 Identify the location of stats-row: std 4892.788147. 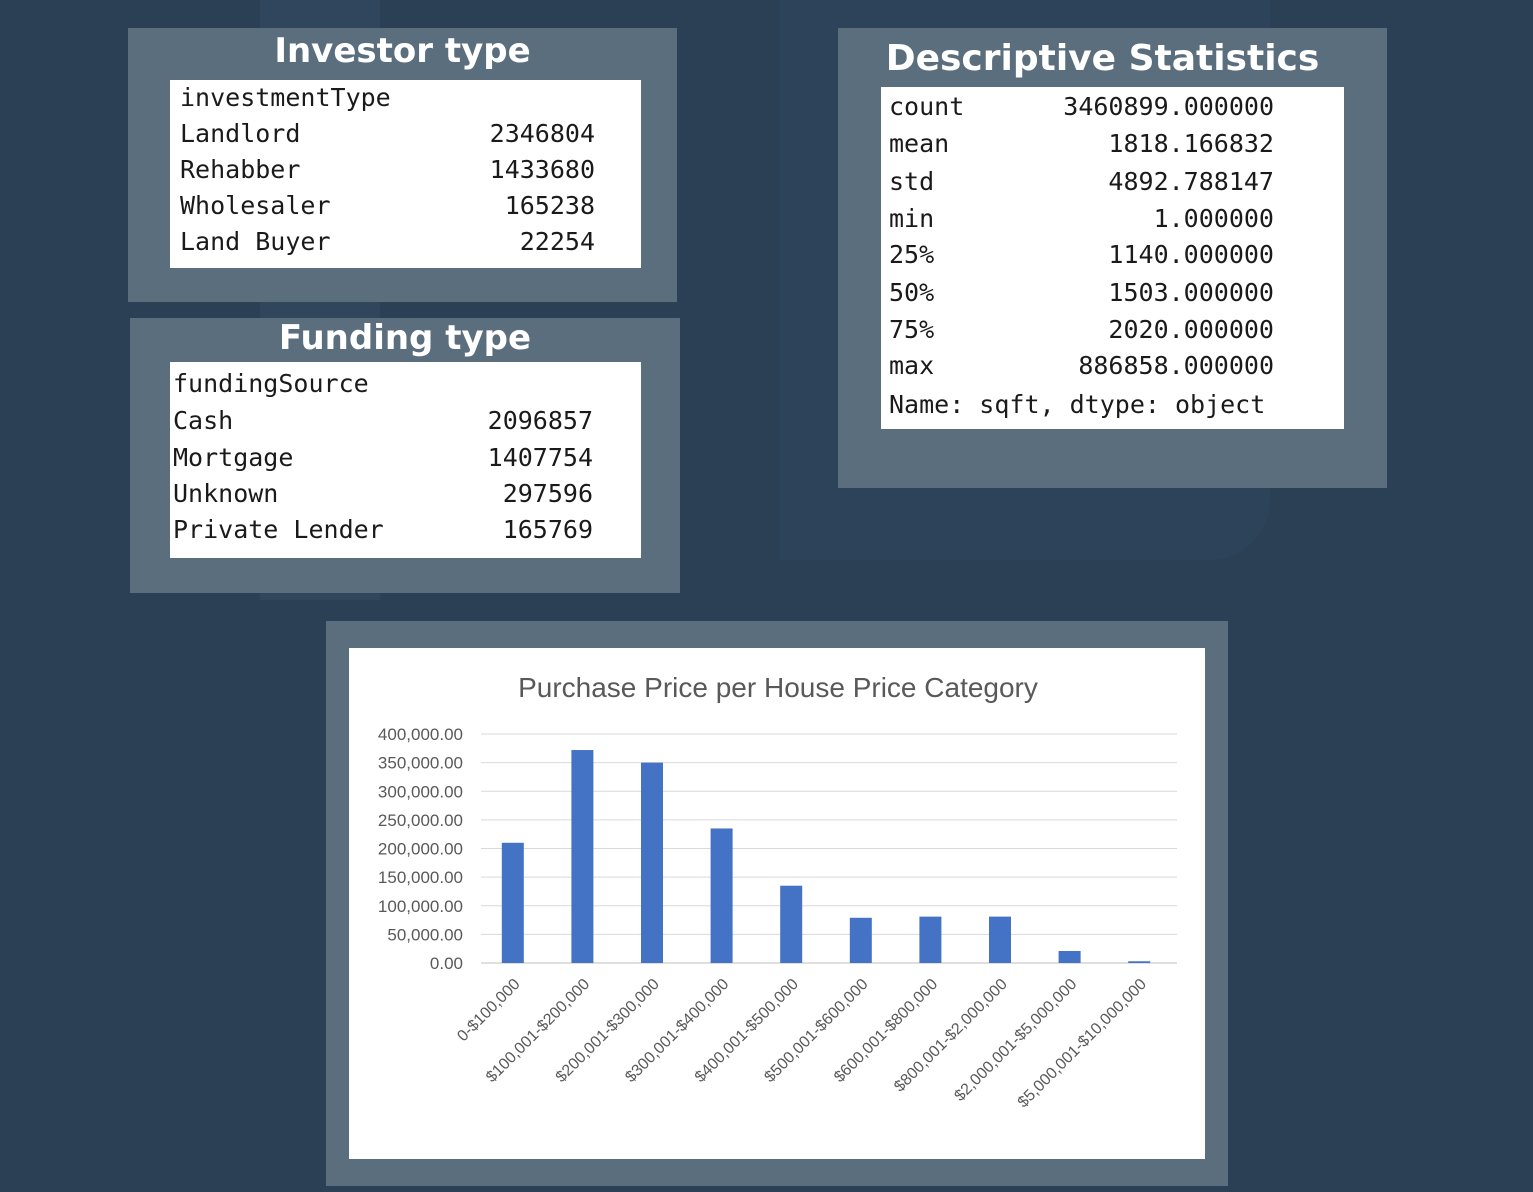
(1112, 182).